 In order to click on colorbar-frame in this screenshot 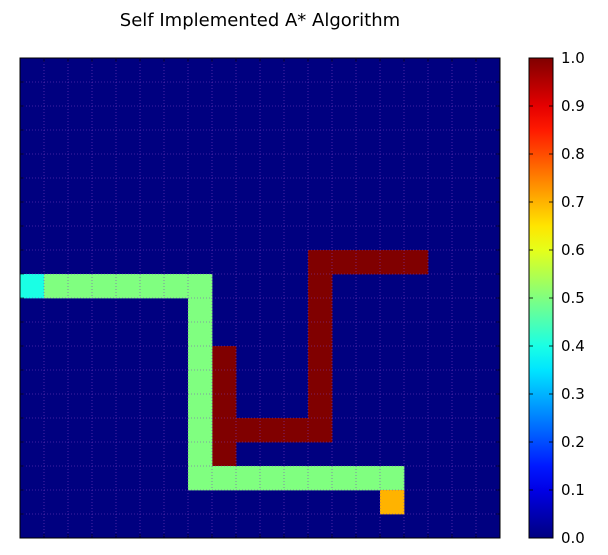, I will do `click(541, 298)`.